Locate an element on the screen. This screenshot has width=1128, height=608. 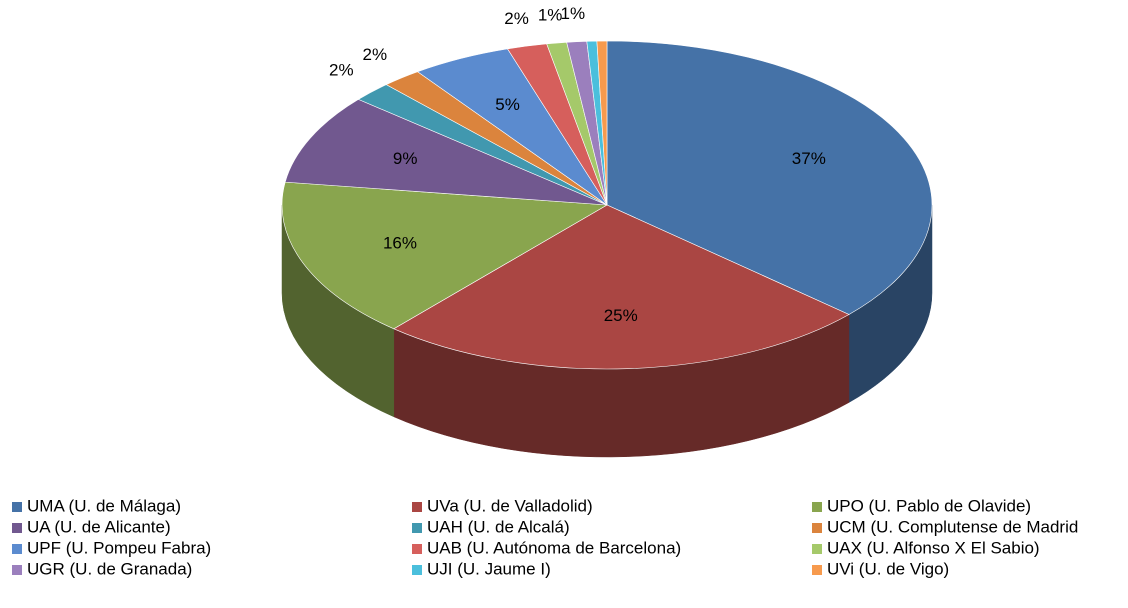
legend-label: UPF (U. Pompeu Fabra) is located at coordinates (119, 547).